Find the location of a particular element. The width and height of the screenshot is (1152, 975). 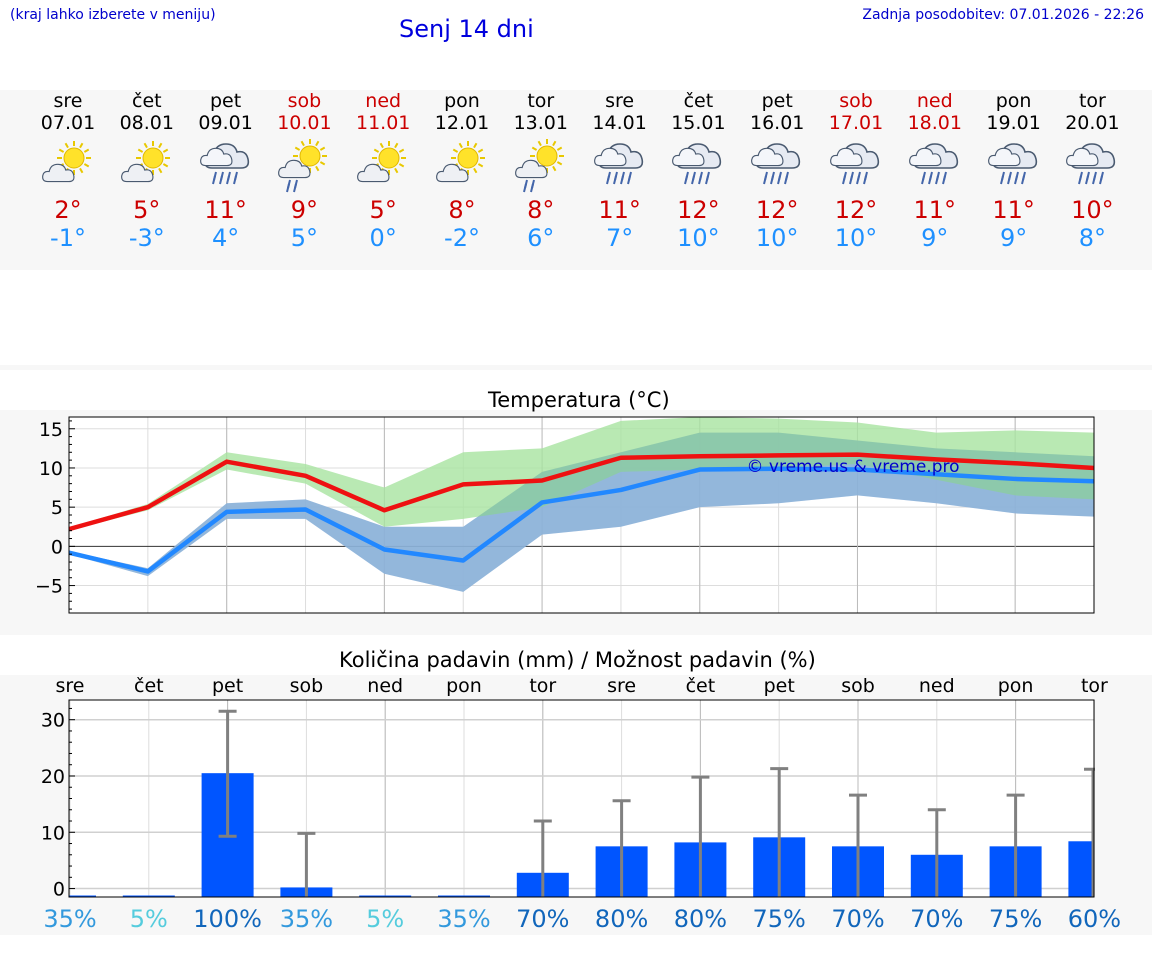

x-day-label: tor is located at coordinates (542, 686).